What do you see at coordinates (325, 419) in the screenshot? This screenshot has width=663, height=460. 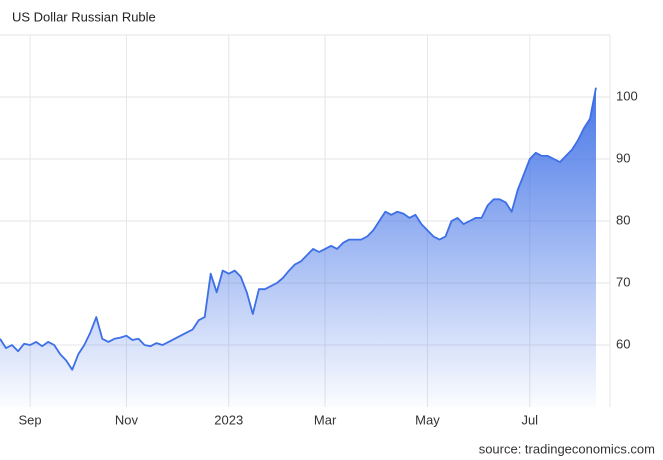 I see `x-tick-label: Mar` at bounding box center [325, 419].